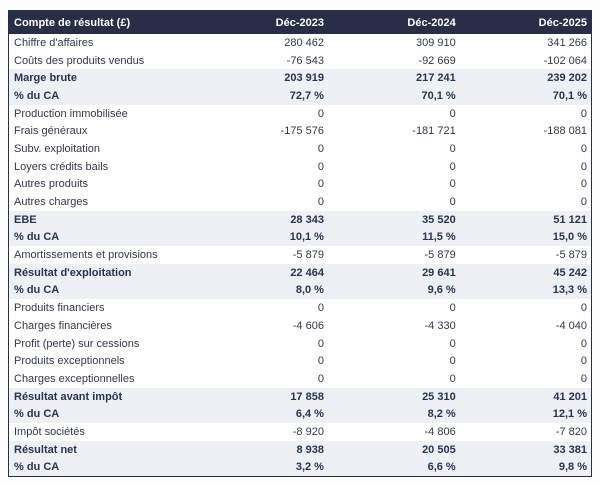  Describe the element at coordinates (393, 449) in the screenshot. I see `cell-value: 20 505` at that location.